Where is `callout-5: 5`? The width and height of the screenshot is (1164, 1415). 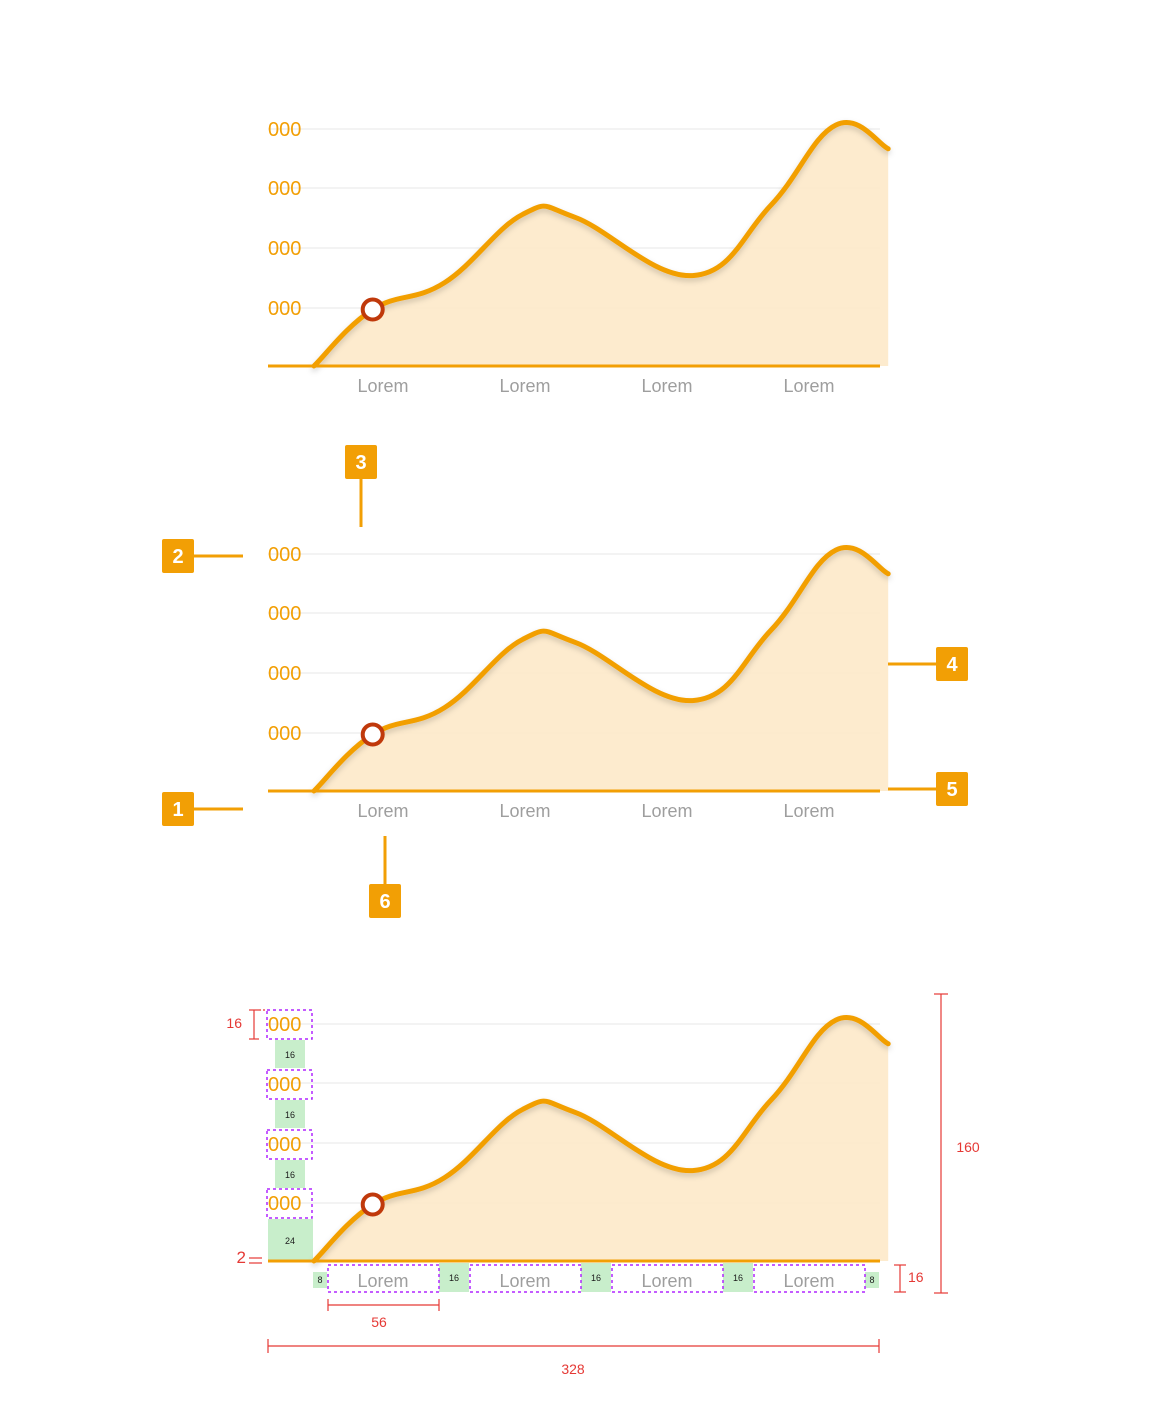
callout-5: 5 is located at coordinates (928, 789).